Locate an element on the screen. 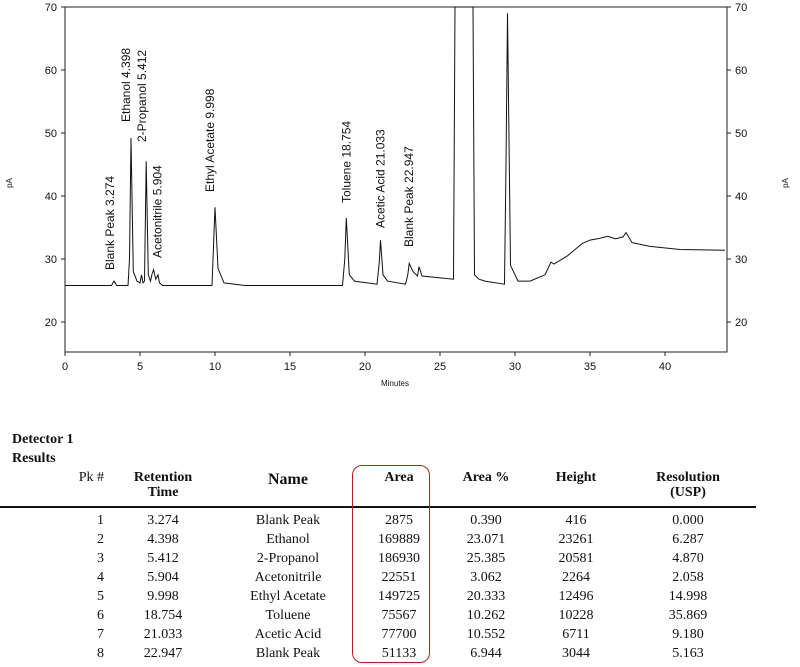  cell-area-pct: 10.552 is located at coordinates (486, 634).